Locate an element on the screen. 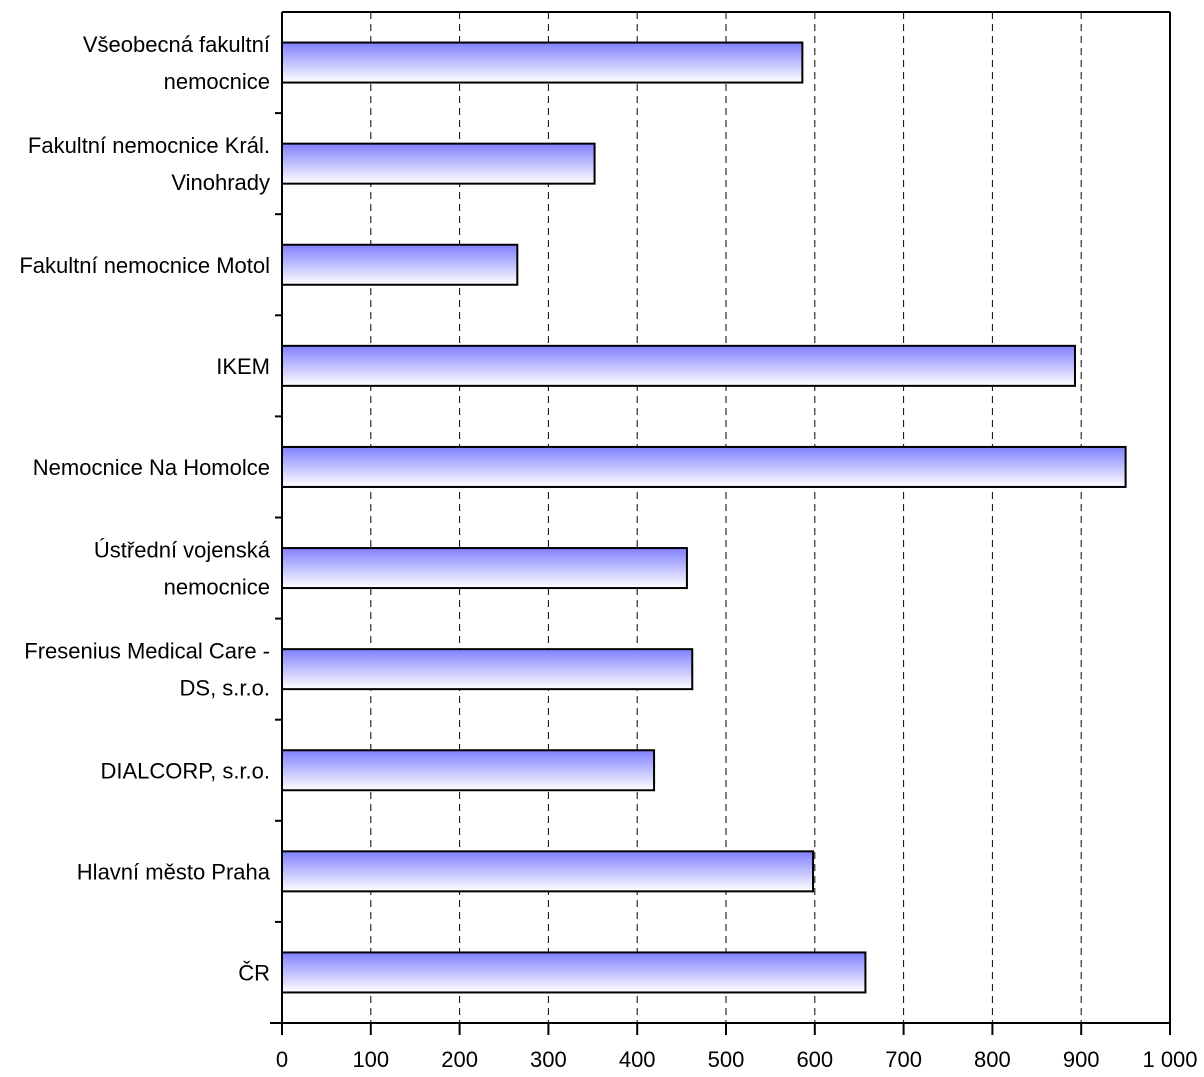 This screenshot has height=1077, width=1204. category-label-8: Hlavní město Praha is located at coordinates (174, 871).